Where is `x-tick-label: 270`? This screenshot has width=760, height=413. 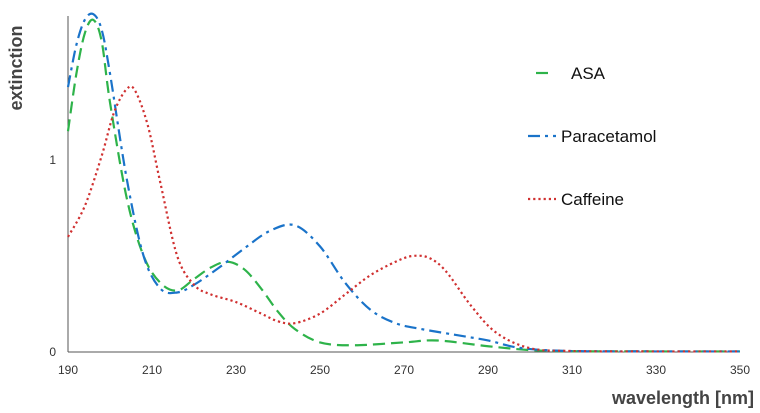
x-tick-label: 270 is located at coordinates (404, 370).